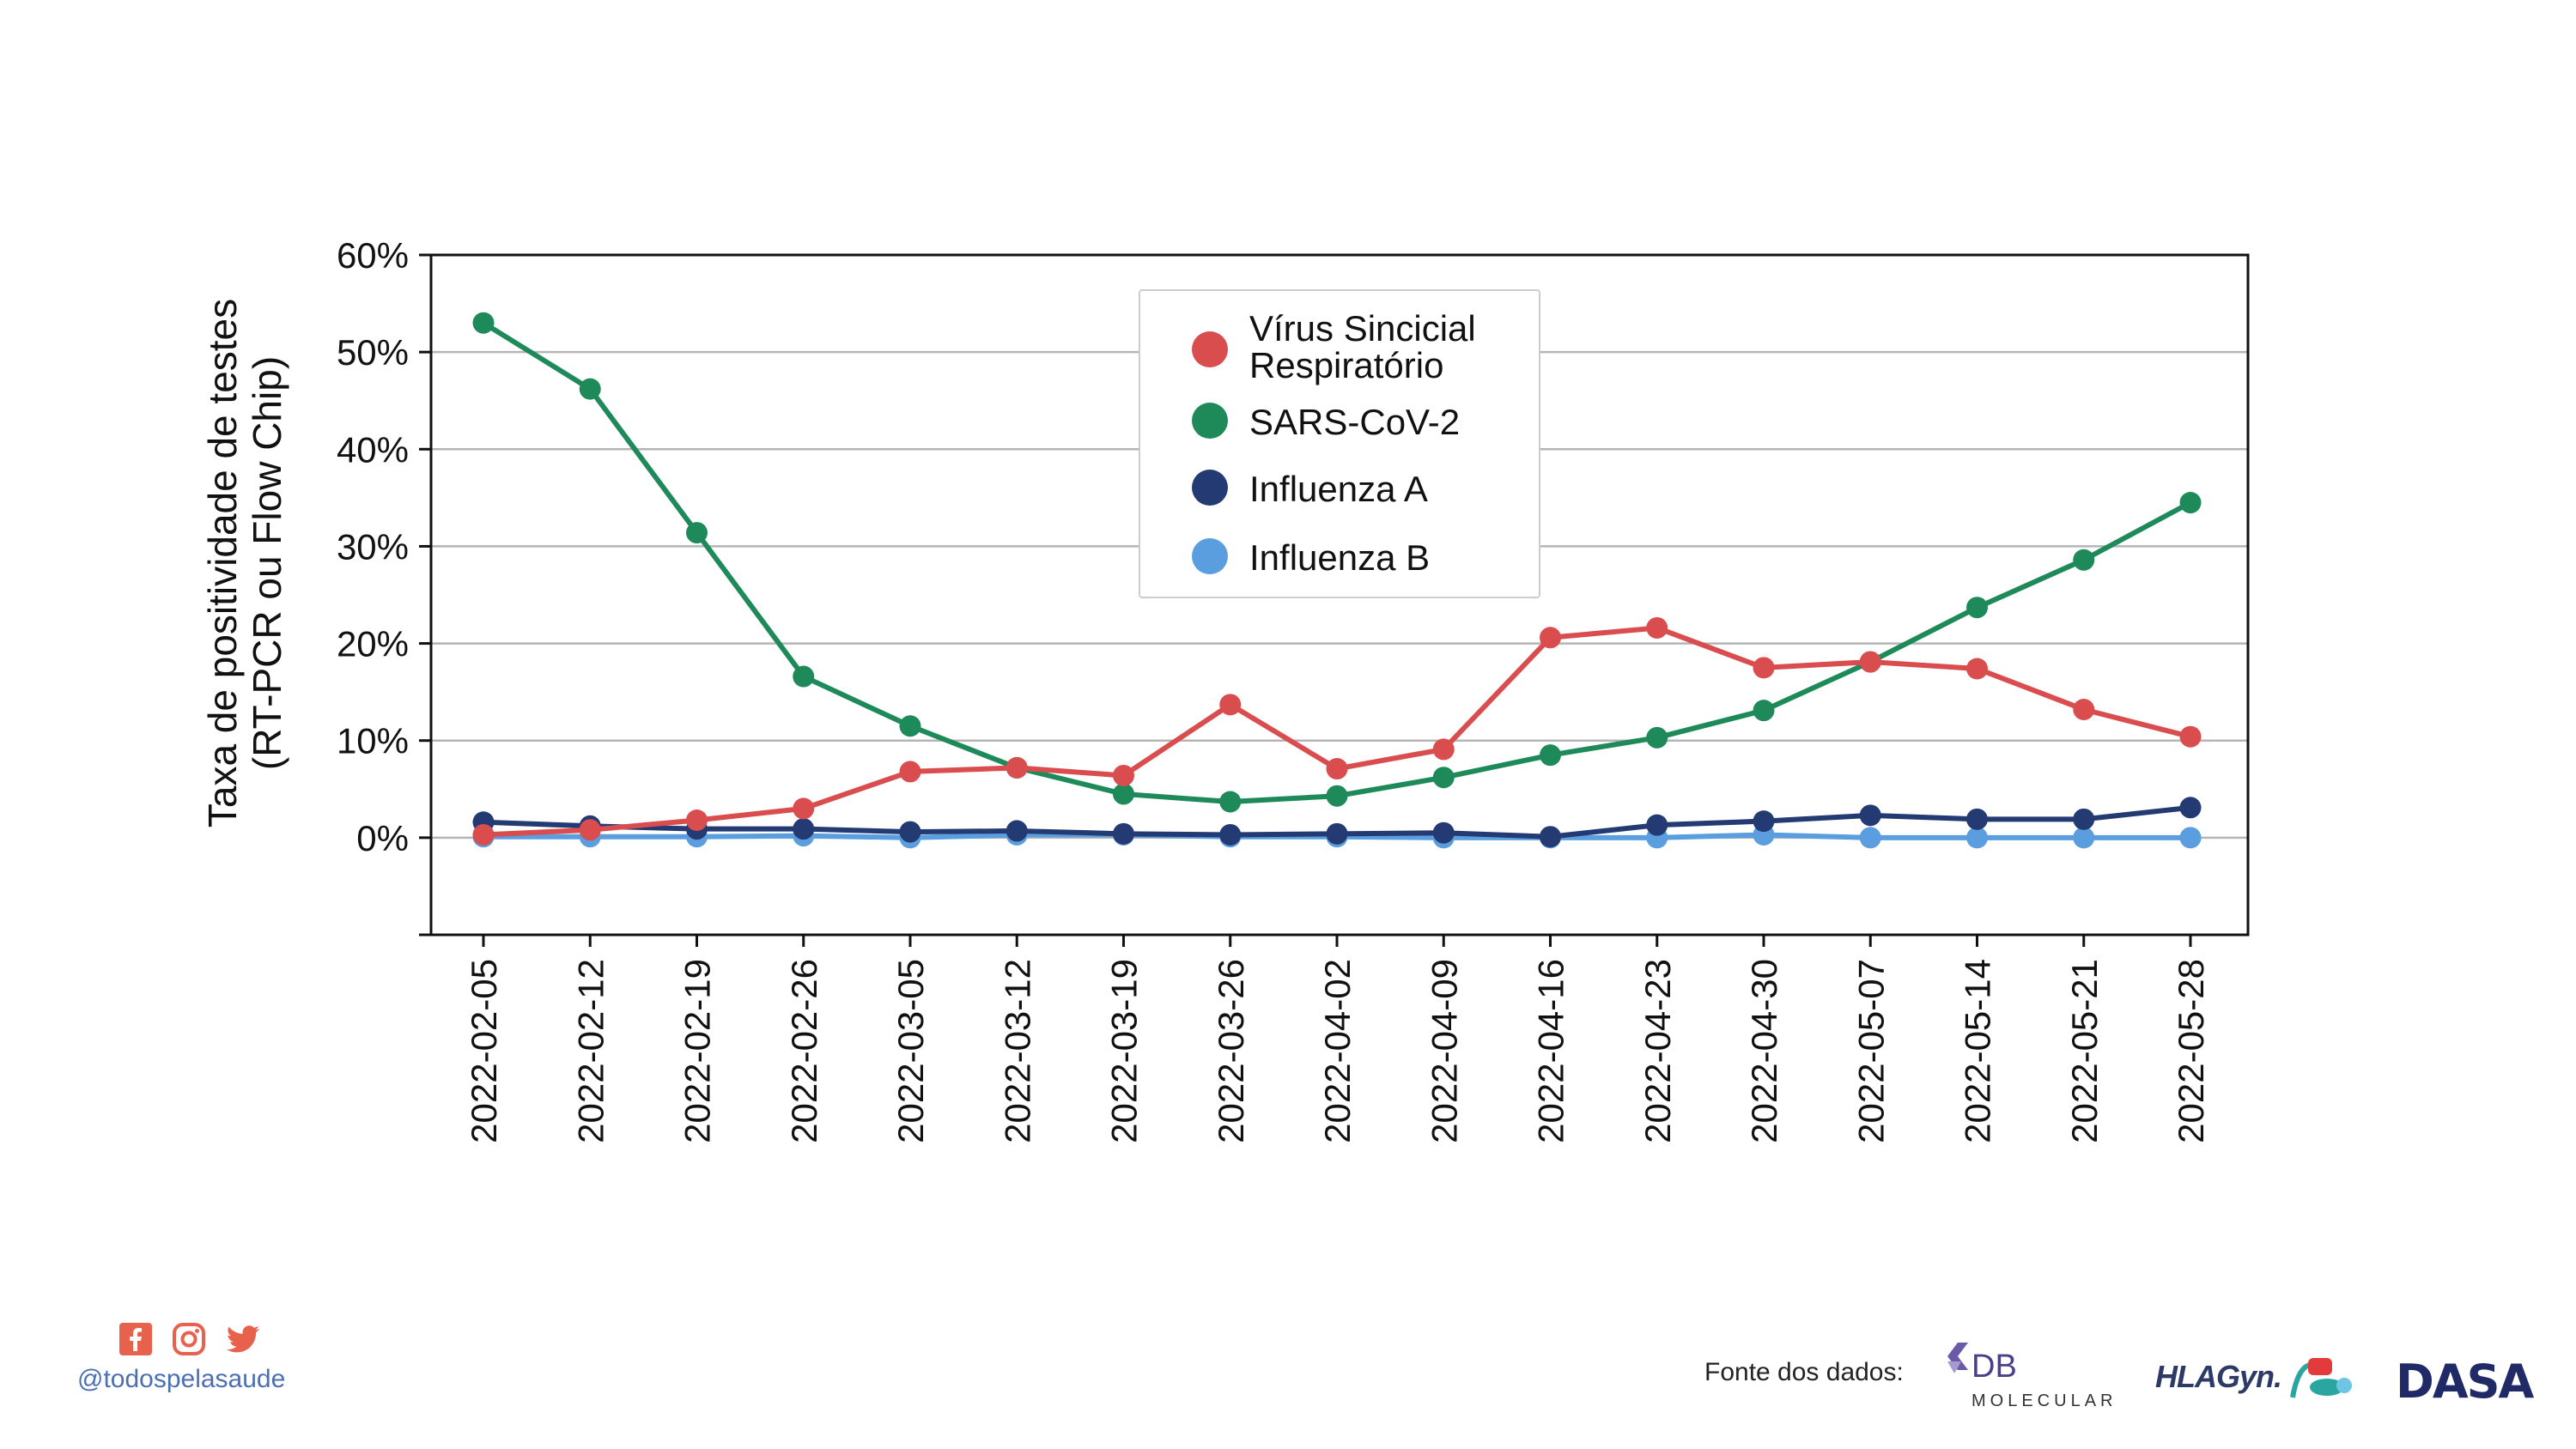 The width and height of the screenshot is (2576, 1449). Describe the element at coordinates (484, 1051) in the screenshot. I see `x-tick-label: 2022-02-05` at that location.